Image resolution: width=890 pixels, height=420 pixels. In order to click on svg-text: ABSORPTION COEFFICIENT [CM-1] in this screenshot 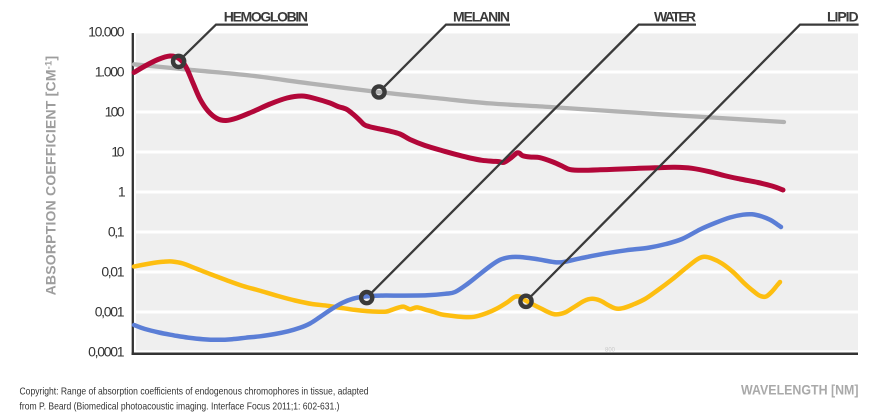, I will do `click(51, 176)`.